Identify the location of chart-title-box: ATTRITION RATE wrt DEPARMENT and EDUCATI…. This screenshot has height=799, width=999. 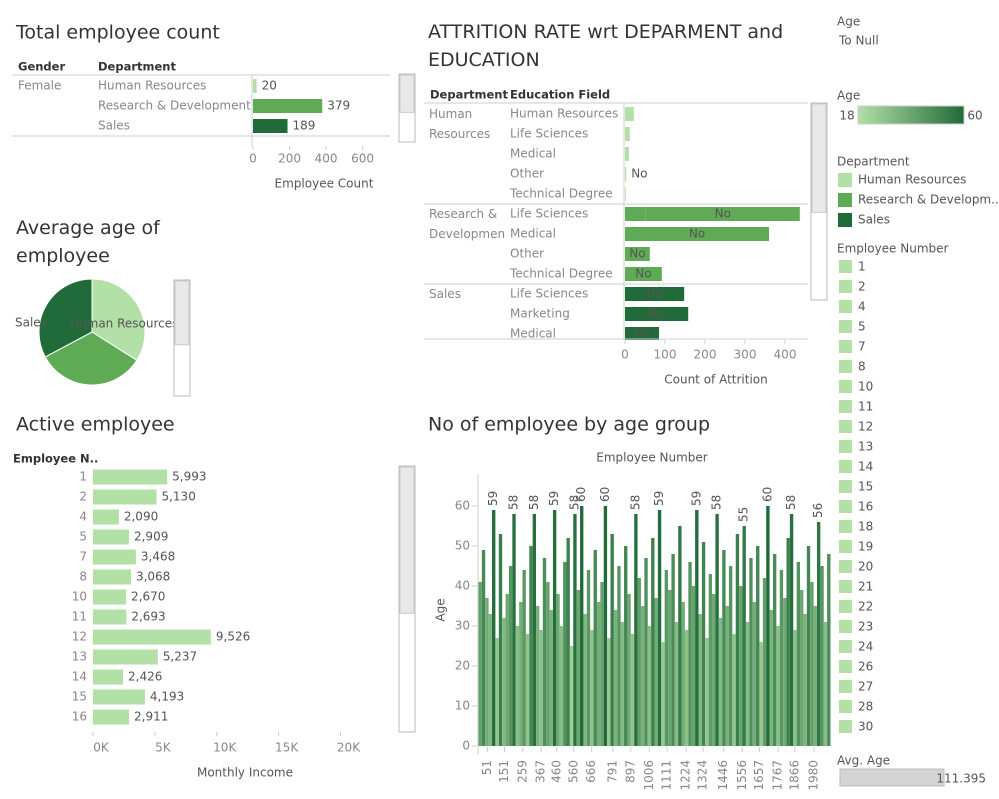
(606, 46).